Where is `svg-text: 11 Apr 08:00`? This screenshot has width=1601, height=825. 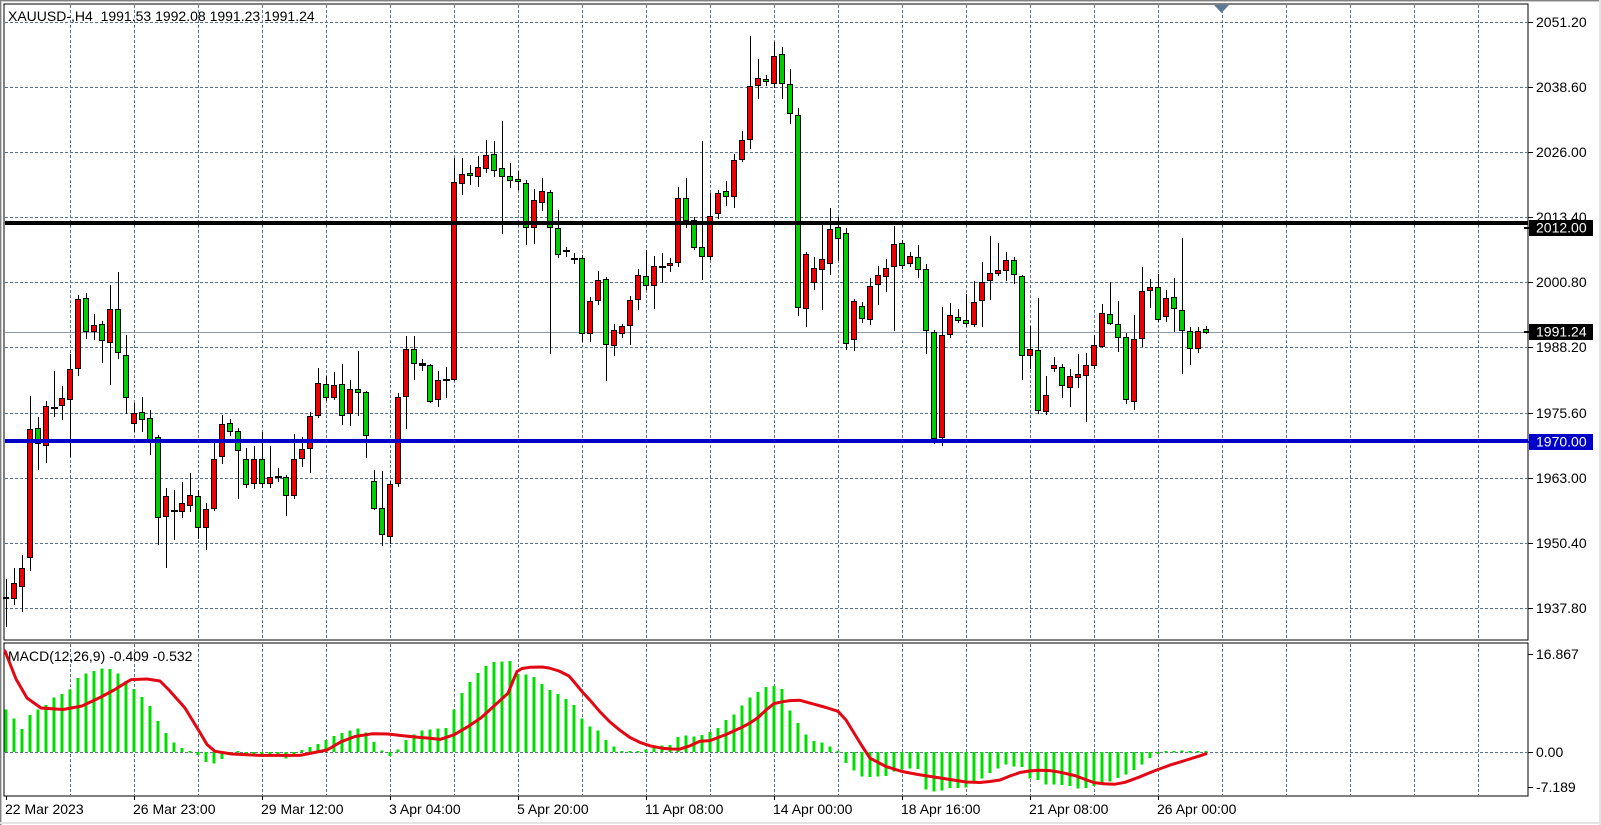 svg-text: 11 Apr 08:00 is located at coordinates (684, 809).